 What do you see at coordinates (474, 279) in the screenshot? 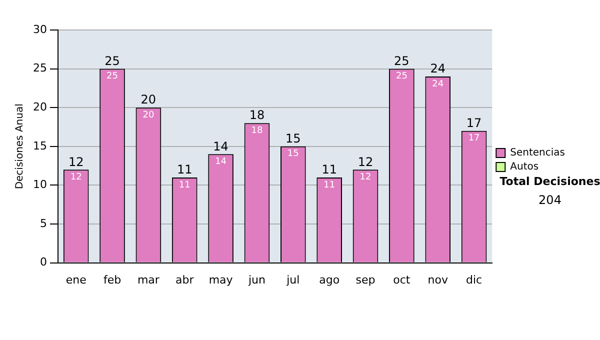
I see `x-tick-label: dic` at bounding box center [474, 279].